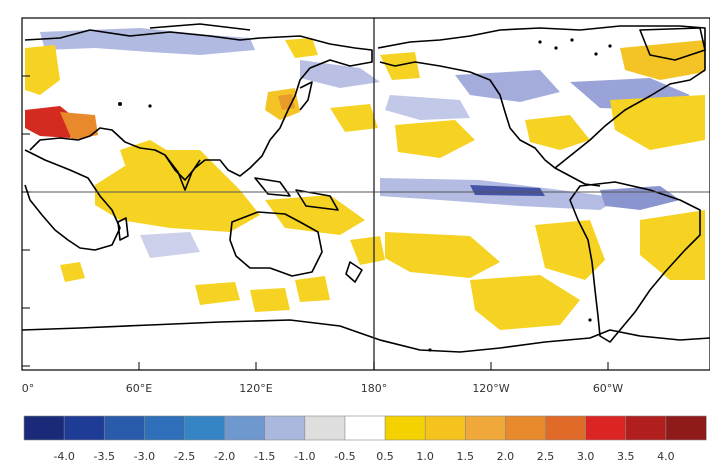 The width and height of the screenshot is (710, 473). I want to click on cool-patch-north-atlantic, so click(427, 107).